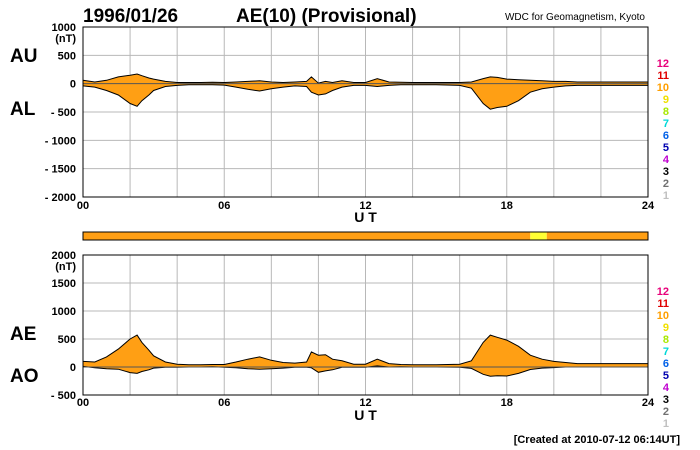  What do you see at coordinates (64, 284) in the screenshot?
I see `y-tick-label: 1500` at bounding box center [64, 284].